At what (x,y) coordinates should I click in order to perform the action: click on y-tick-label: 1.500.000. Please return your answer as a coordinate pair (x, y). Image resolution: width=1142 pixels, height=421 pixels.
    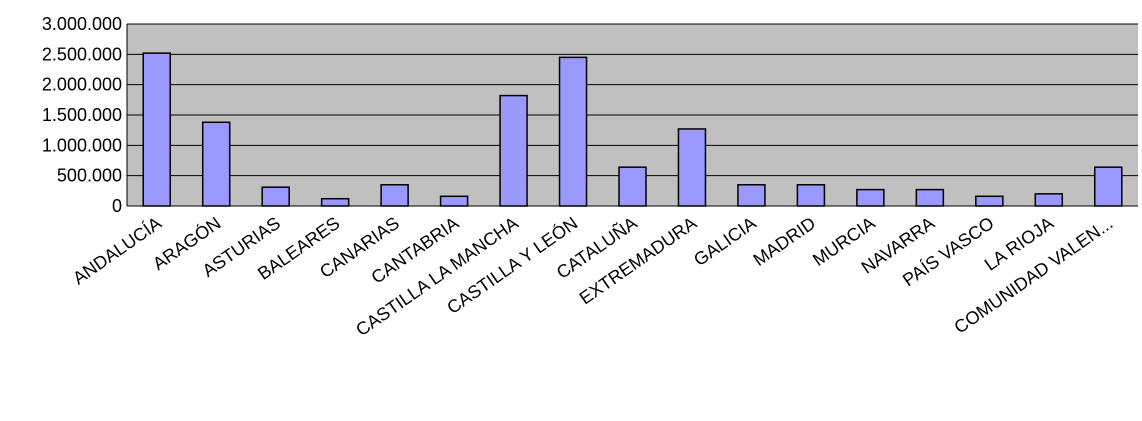
    Looking at the image, I should click on (82, 115).